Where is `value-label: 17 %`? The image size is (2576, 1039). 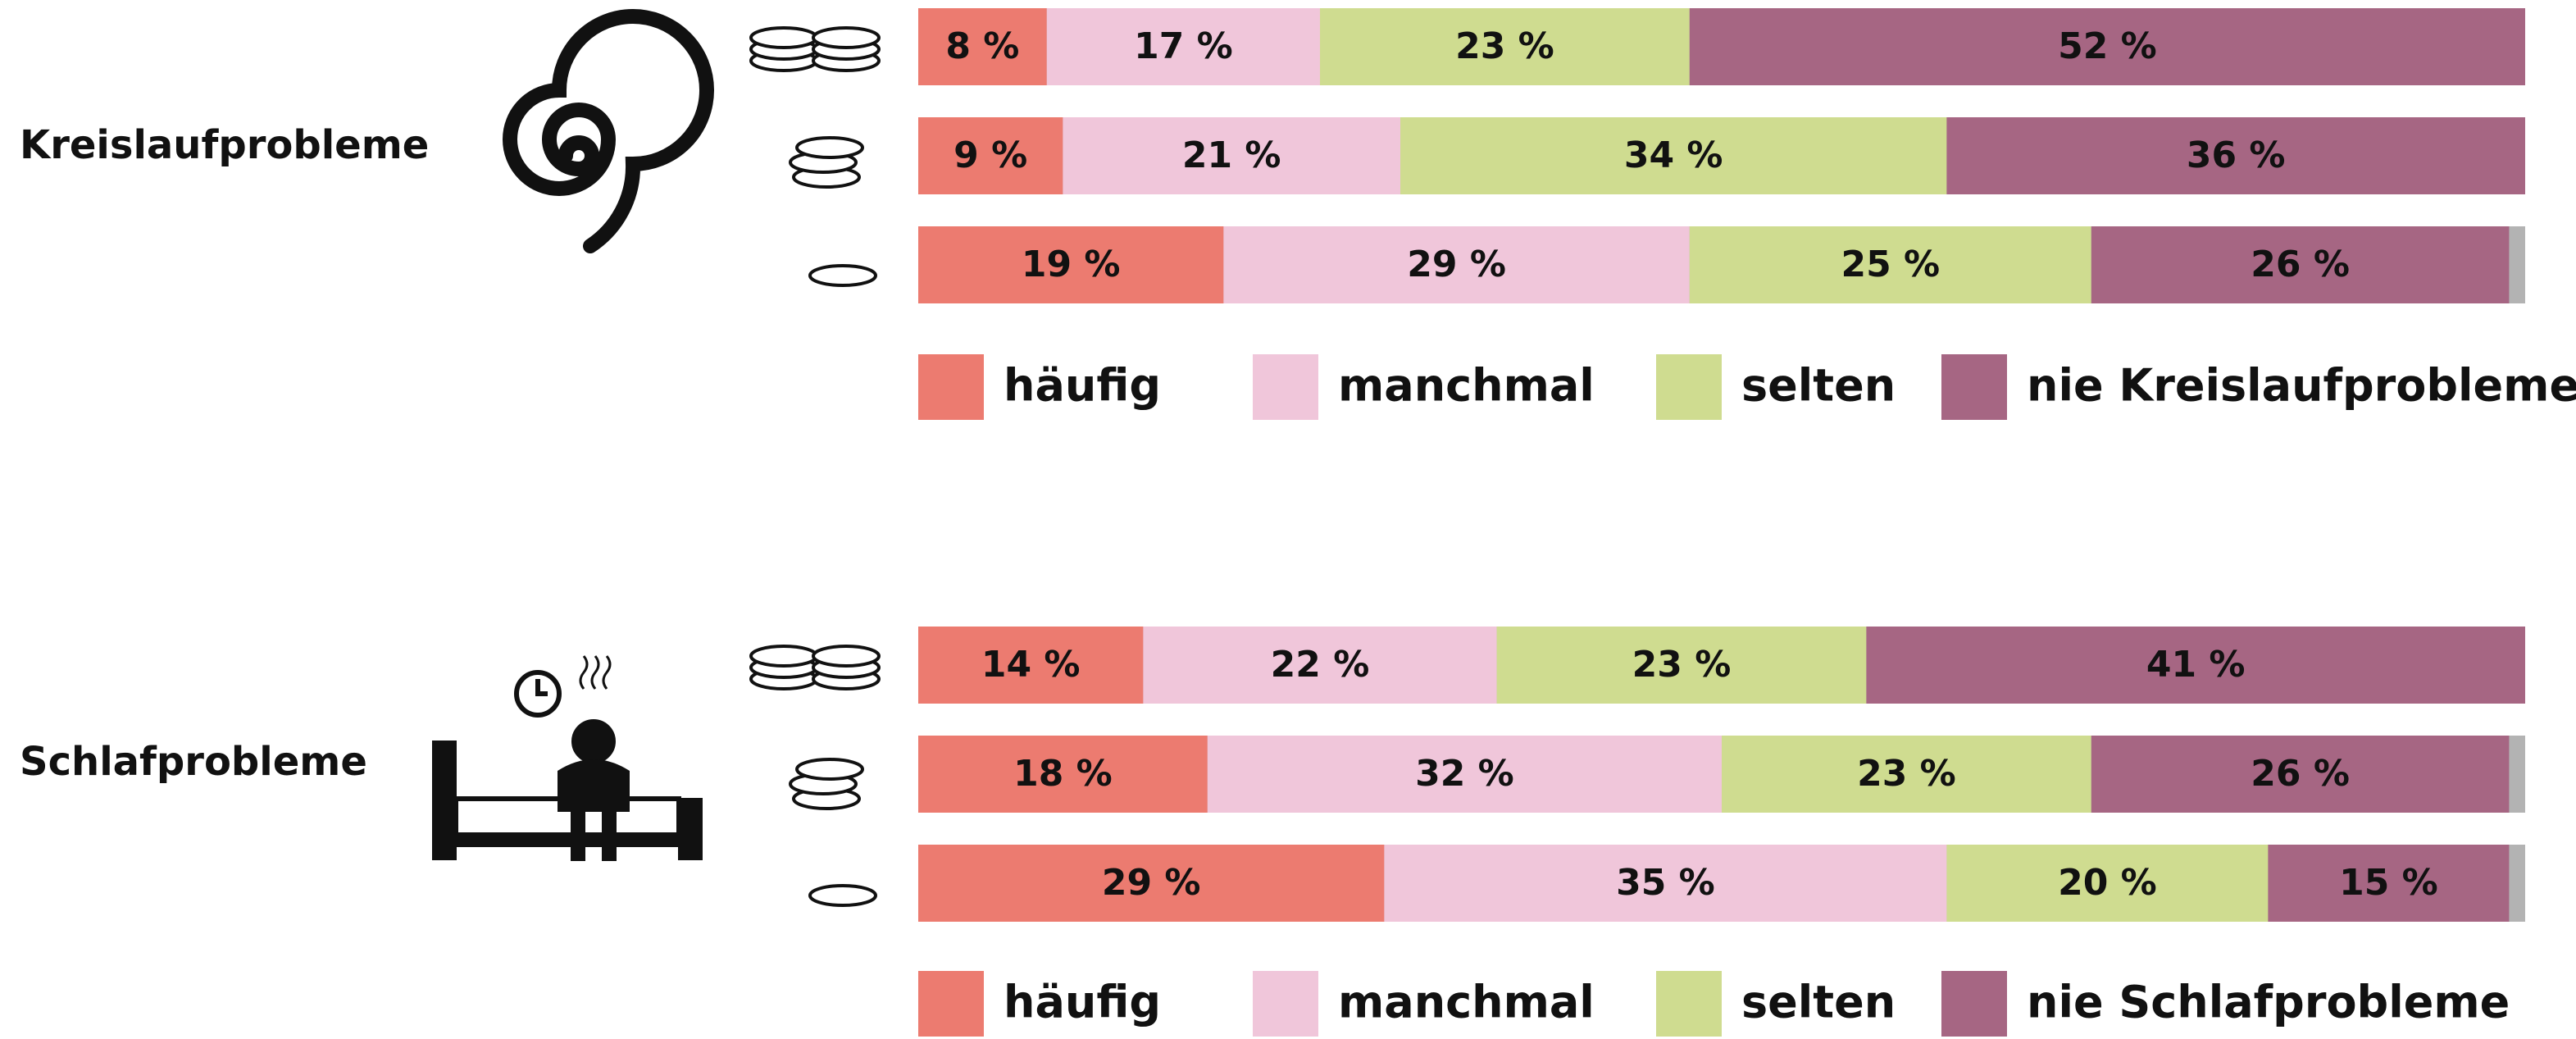
value-label: 17 % is located at coordinates (1183, 46).